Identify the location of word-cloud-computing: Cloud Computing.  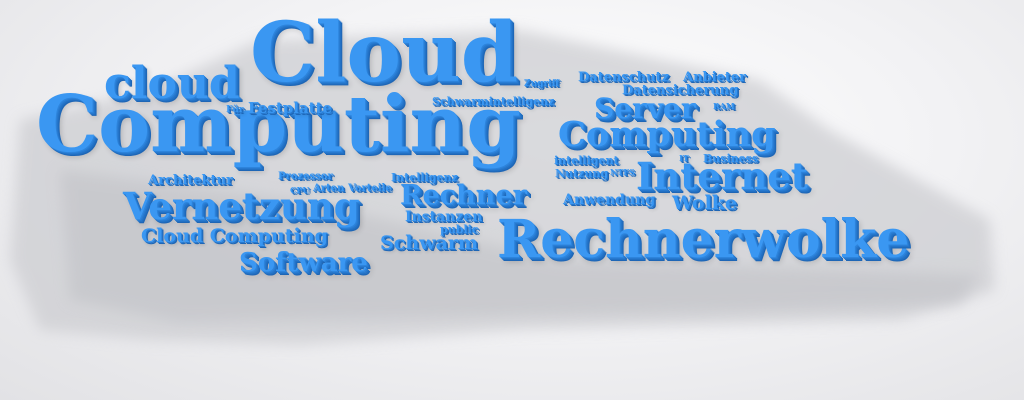
(234, 236).